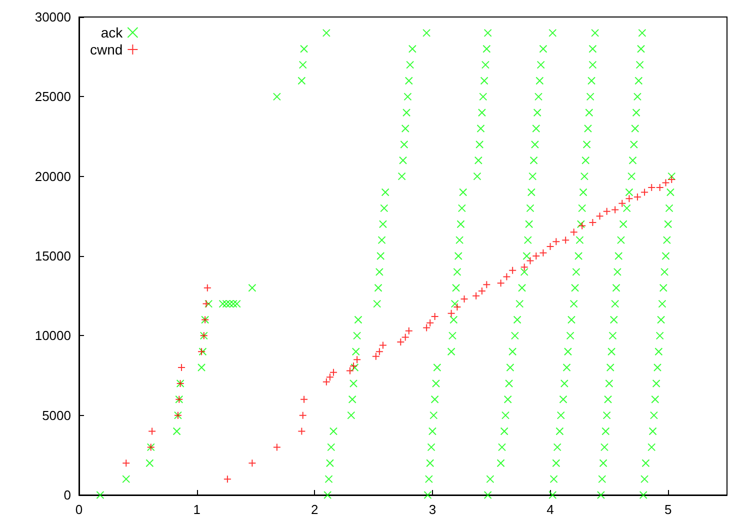  What do you see at coordinates (550, 509) in the screenshot?
I see `x-tick-label: 4` at bounding box center [550, 509].